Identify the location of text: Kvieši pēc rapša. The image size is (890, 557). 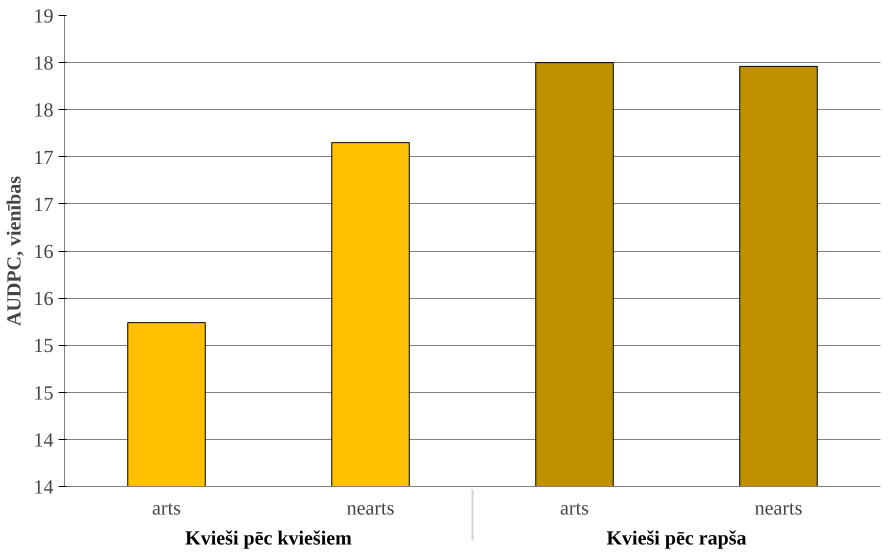
(676, 539).